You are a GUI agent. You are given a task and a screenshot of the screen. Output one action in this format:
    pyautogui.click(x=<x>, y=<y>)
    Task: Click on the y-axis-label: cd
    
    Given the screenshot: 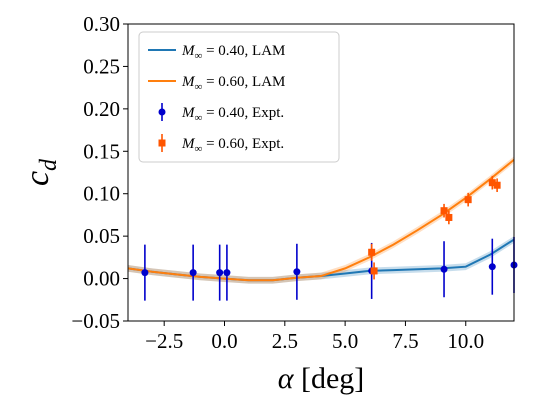 What is the action you would take?
    pyautogui.click(x=40, y=172)
    